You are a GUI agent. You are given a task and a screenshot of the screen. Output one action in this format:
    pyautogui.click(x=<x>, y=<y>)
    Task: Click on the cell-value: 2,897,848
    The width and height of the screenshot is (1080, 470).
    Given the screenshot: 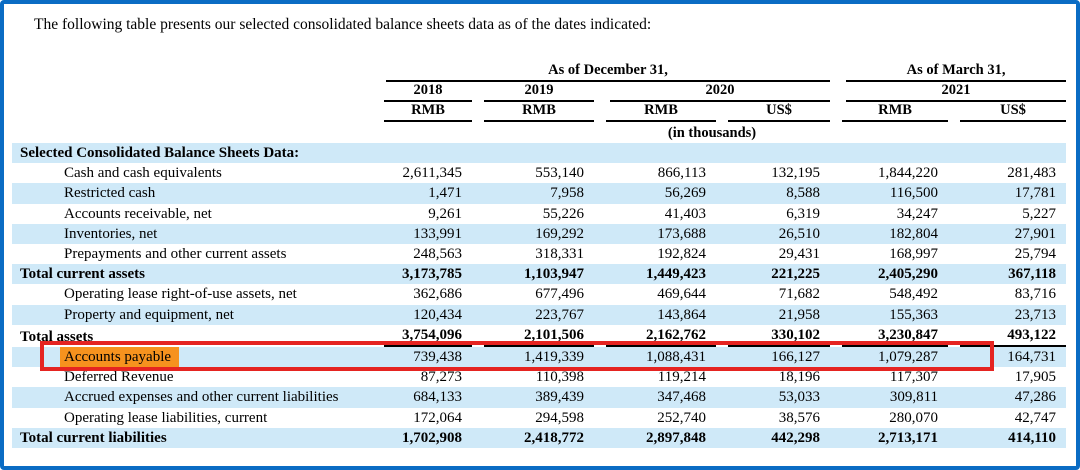 What is the action you would take?
    pyautogui.click(x=676, y=437)
    